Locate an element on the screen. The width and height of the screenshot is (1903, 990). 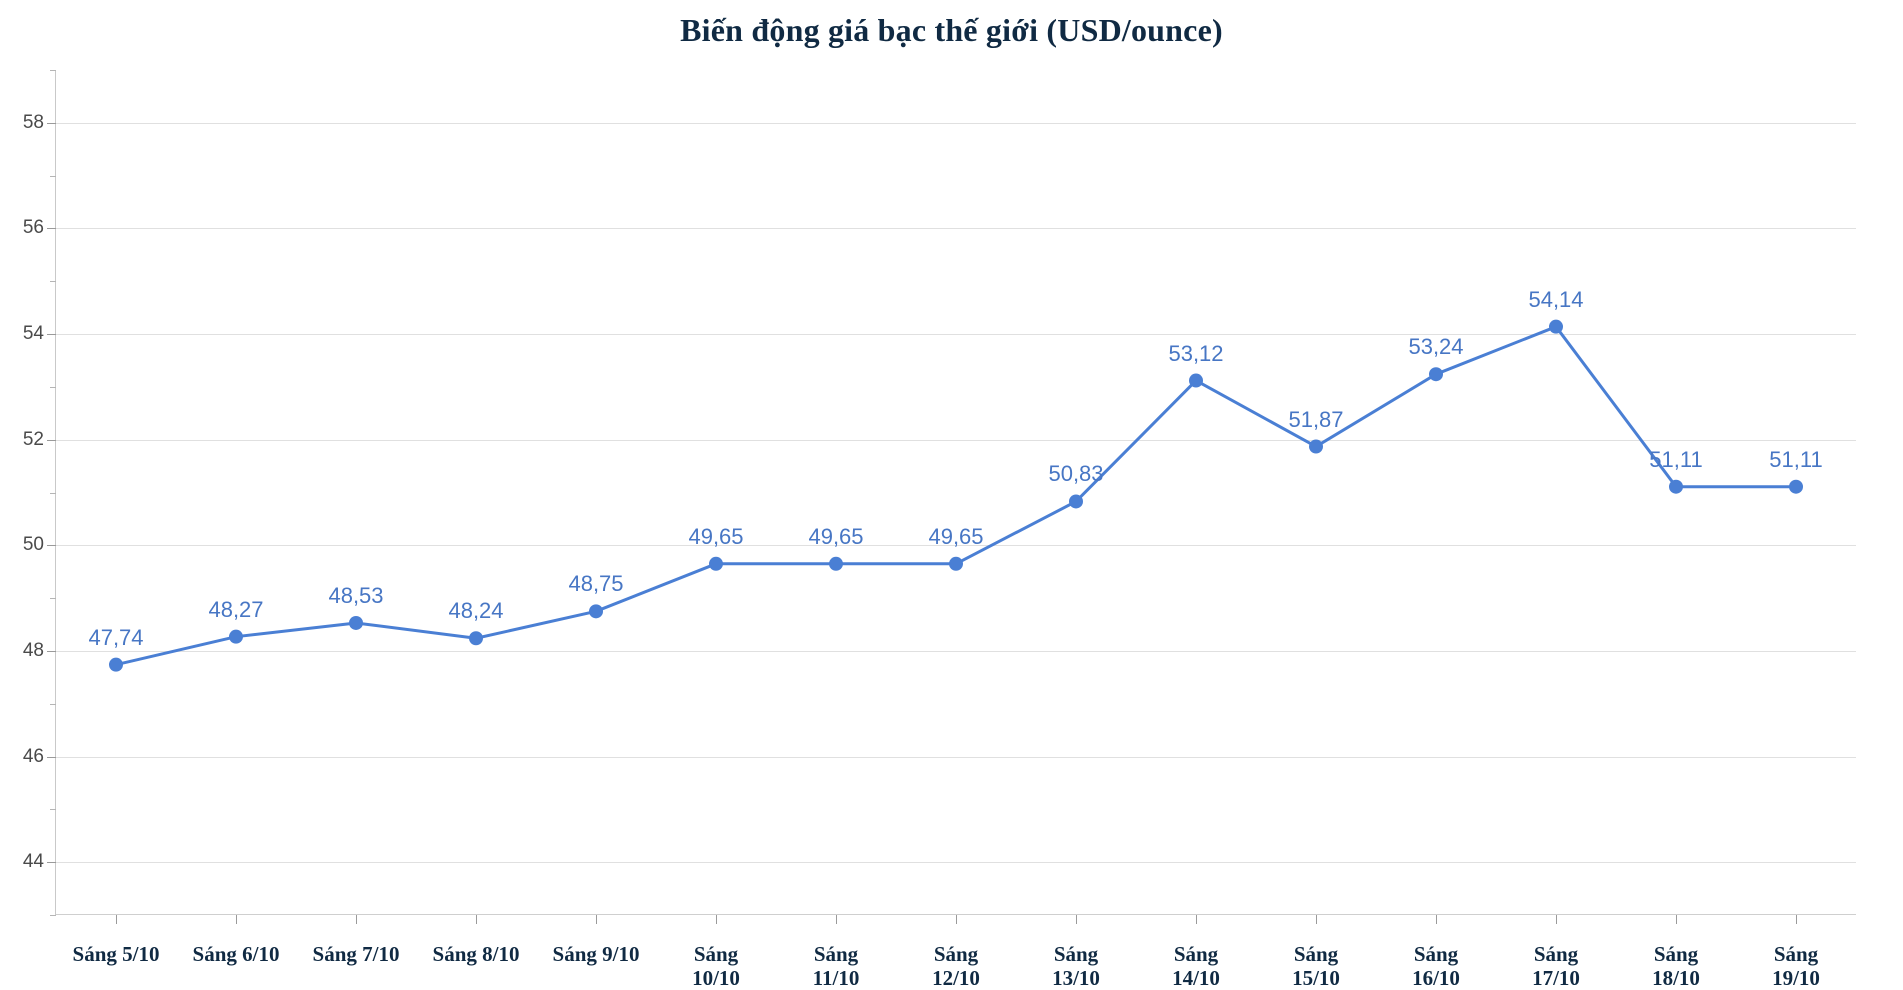
x-tick-label: Sáng 10/10 is located at coordinates (716, 966).